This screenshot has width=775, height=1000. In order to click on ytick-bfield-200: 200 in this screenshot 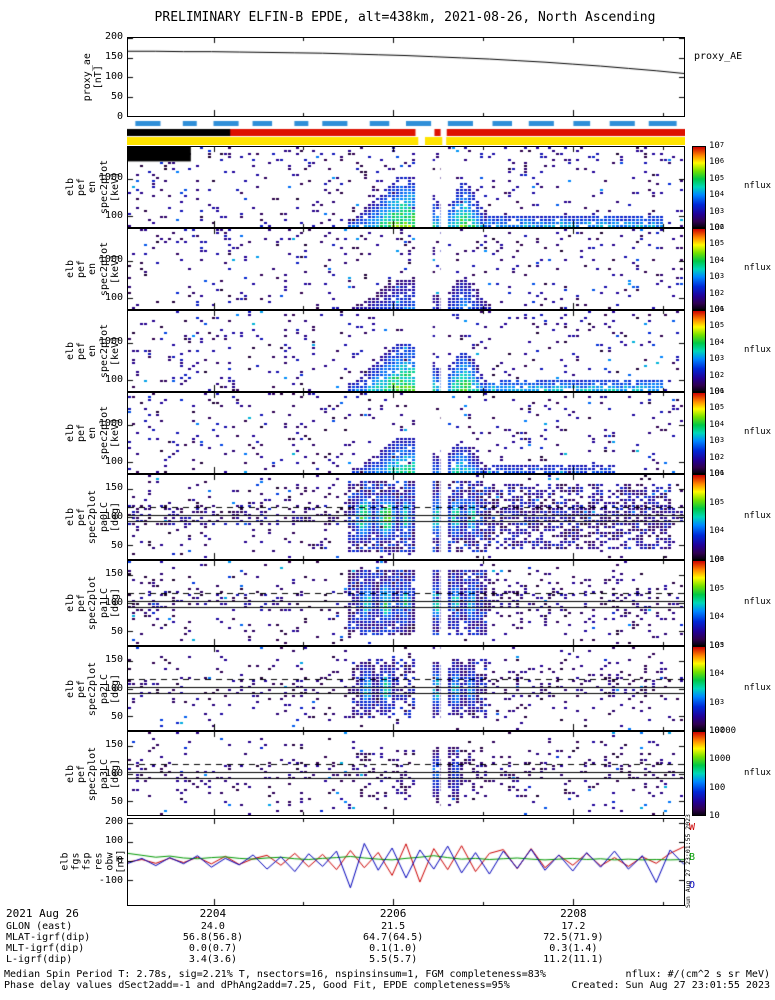, I will do `click(113, 821)`.